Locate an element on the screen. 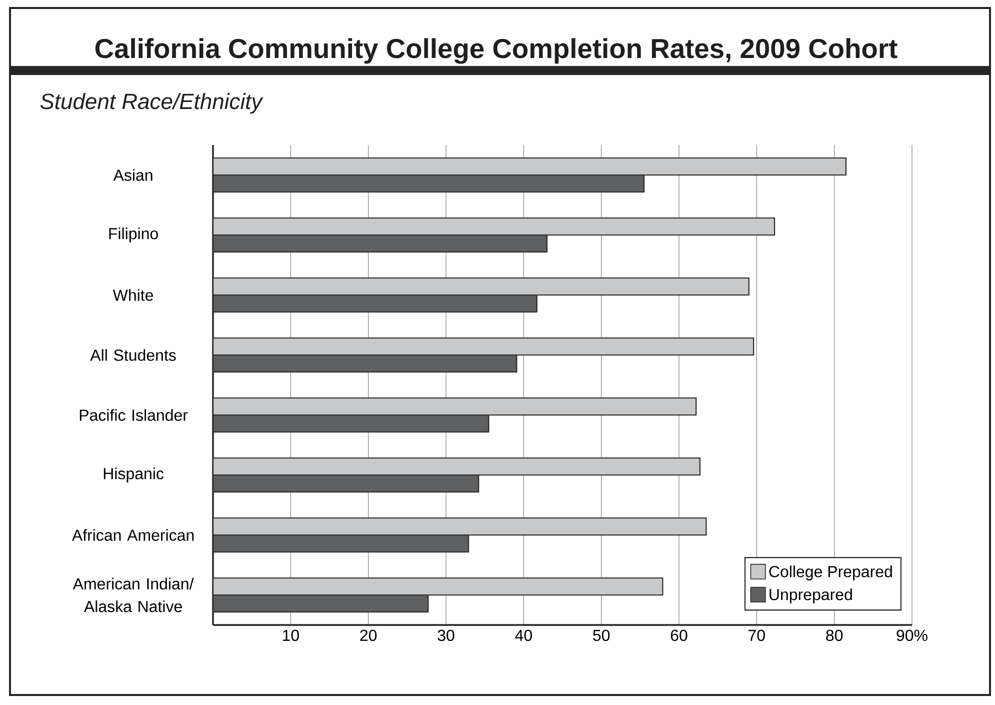 The height and width of the screenshot is (705, 995). x-tick-label: 90% is located at coordinates (912, 636).